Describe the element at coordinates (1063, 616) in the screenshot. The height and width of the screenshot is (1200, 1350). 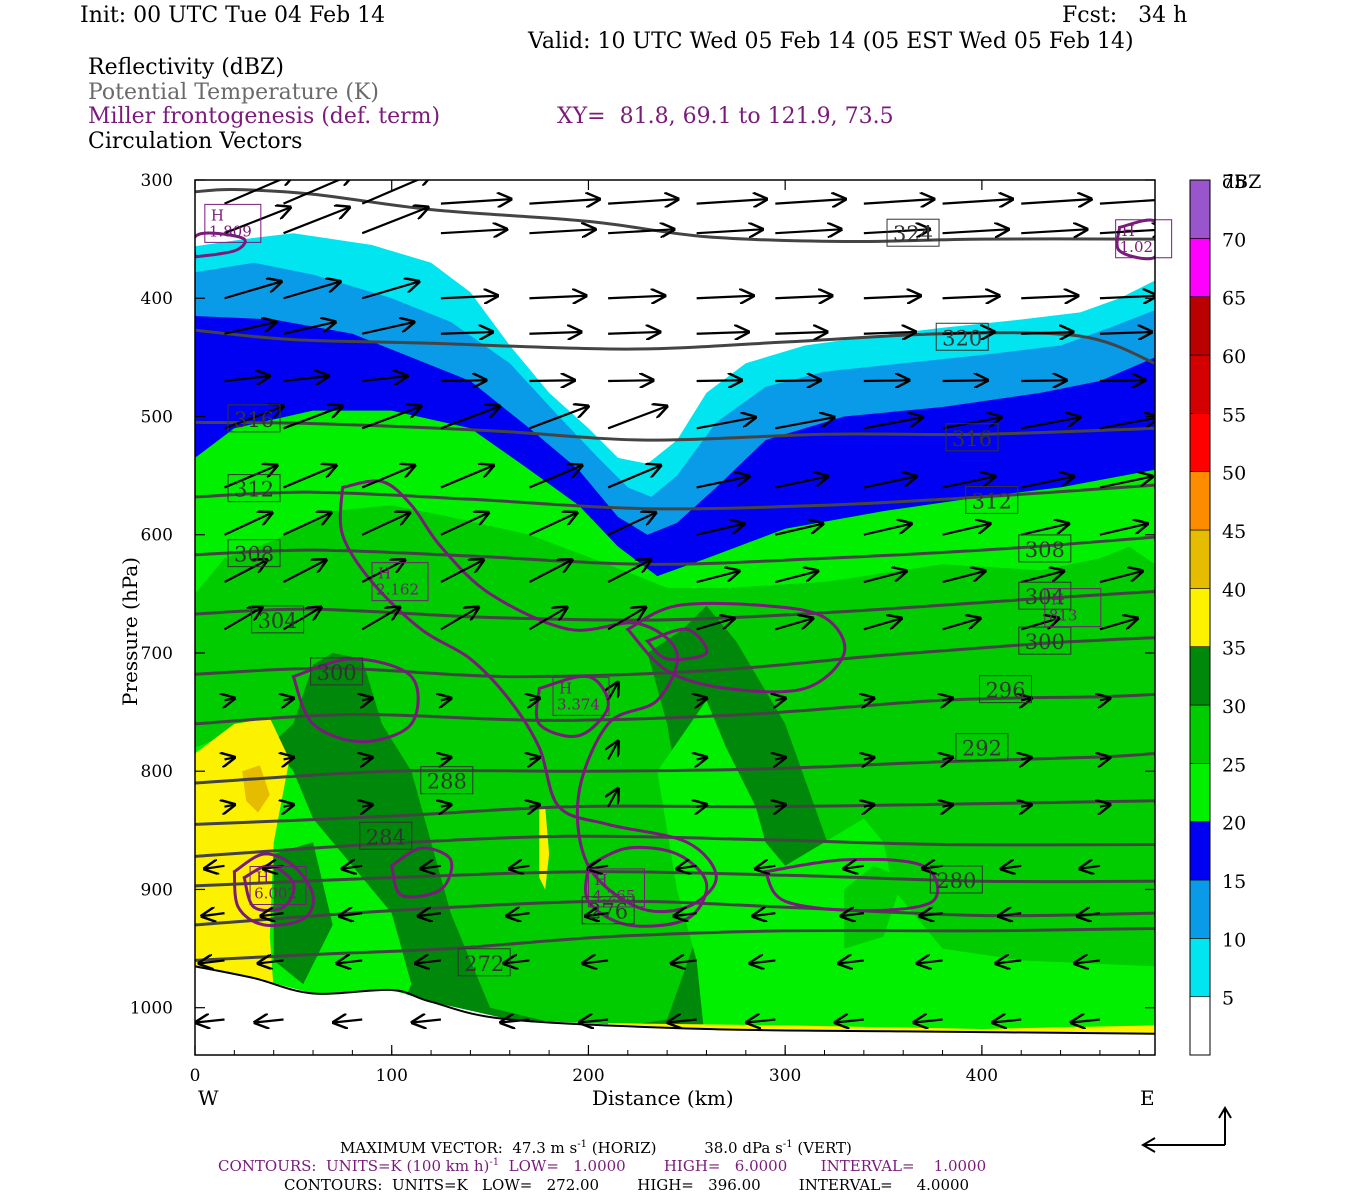
I see `frontogenesis-max-value: 813` at that location.